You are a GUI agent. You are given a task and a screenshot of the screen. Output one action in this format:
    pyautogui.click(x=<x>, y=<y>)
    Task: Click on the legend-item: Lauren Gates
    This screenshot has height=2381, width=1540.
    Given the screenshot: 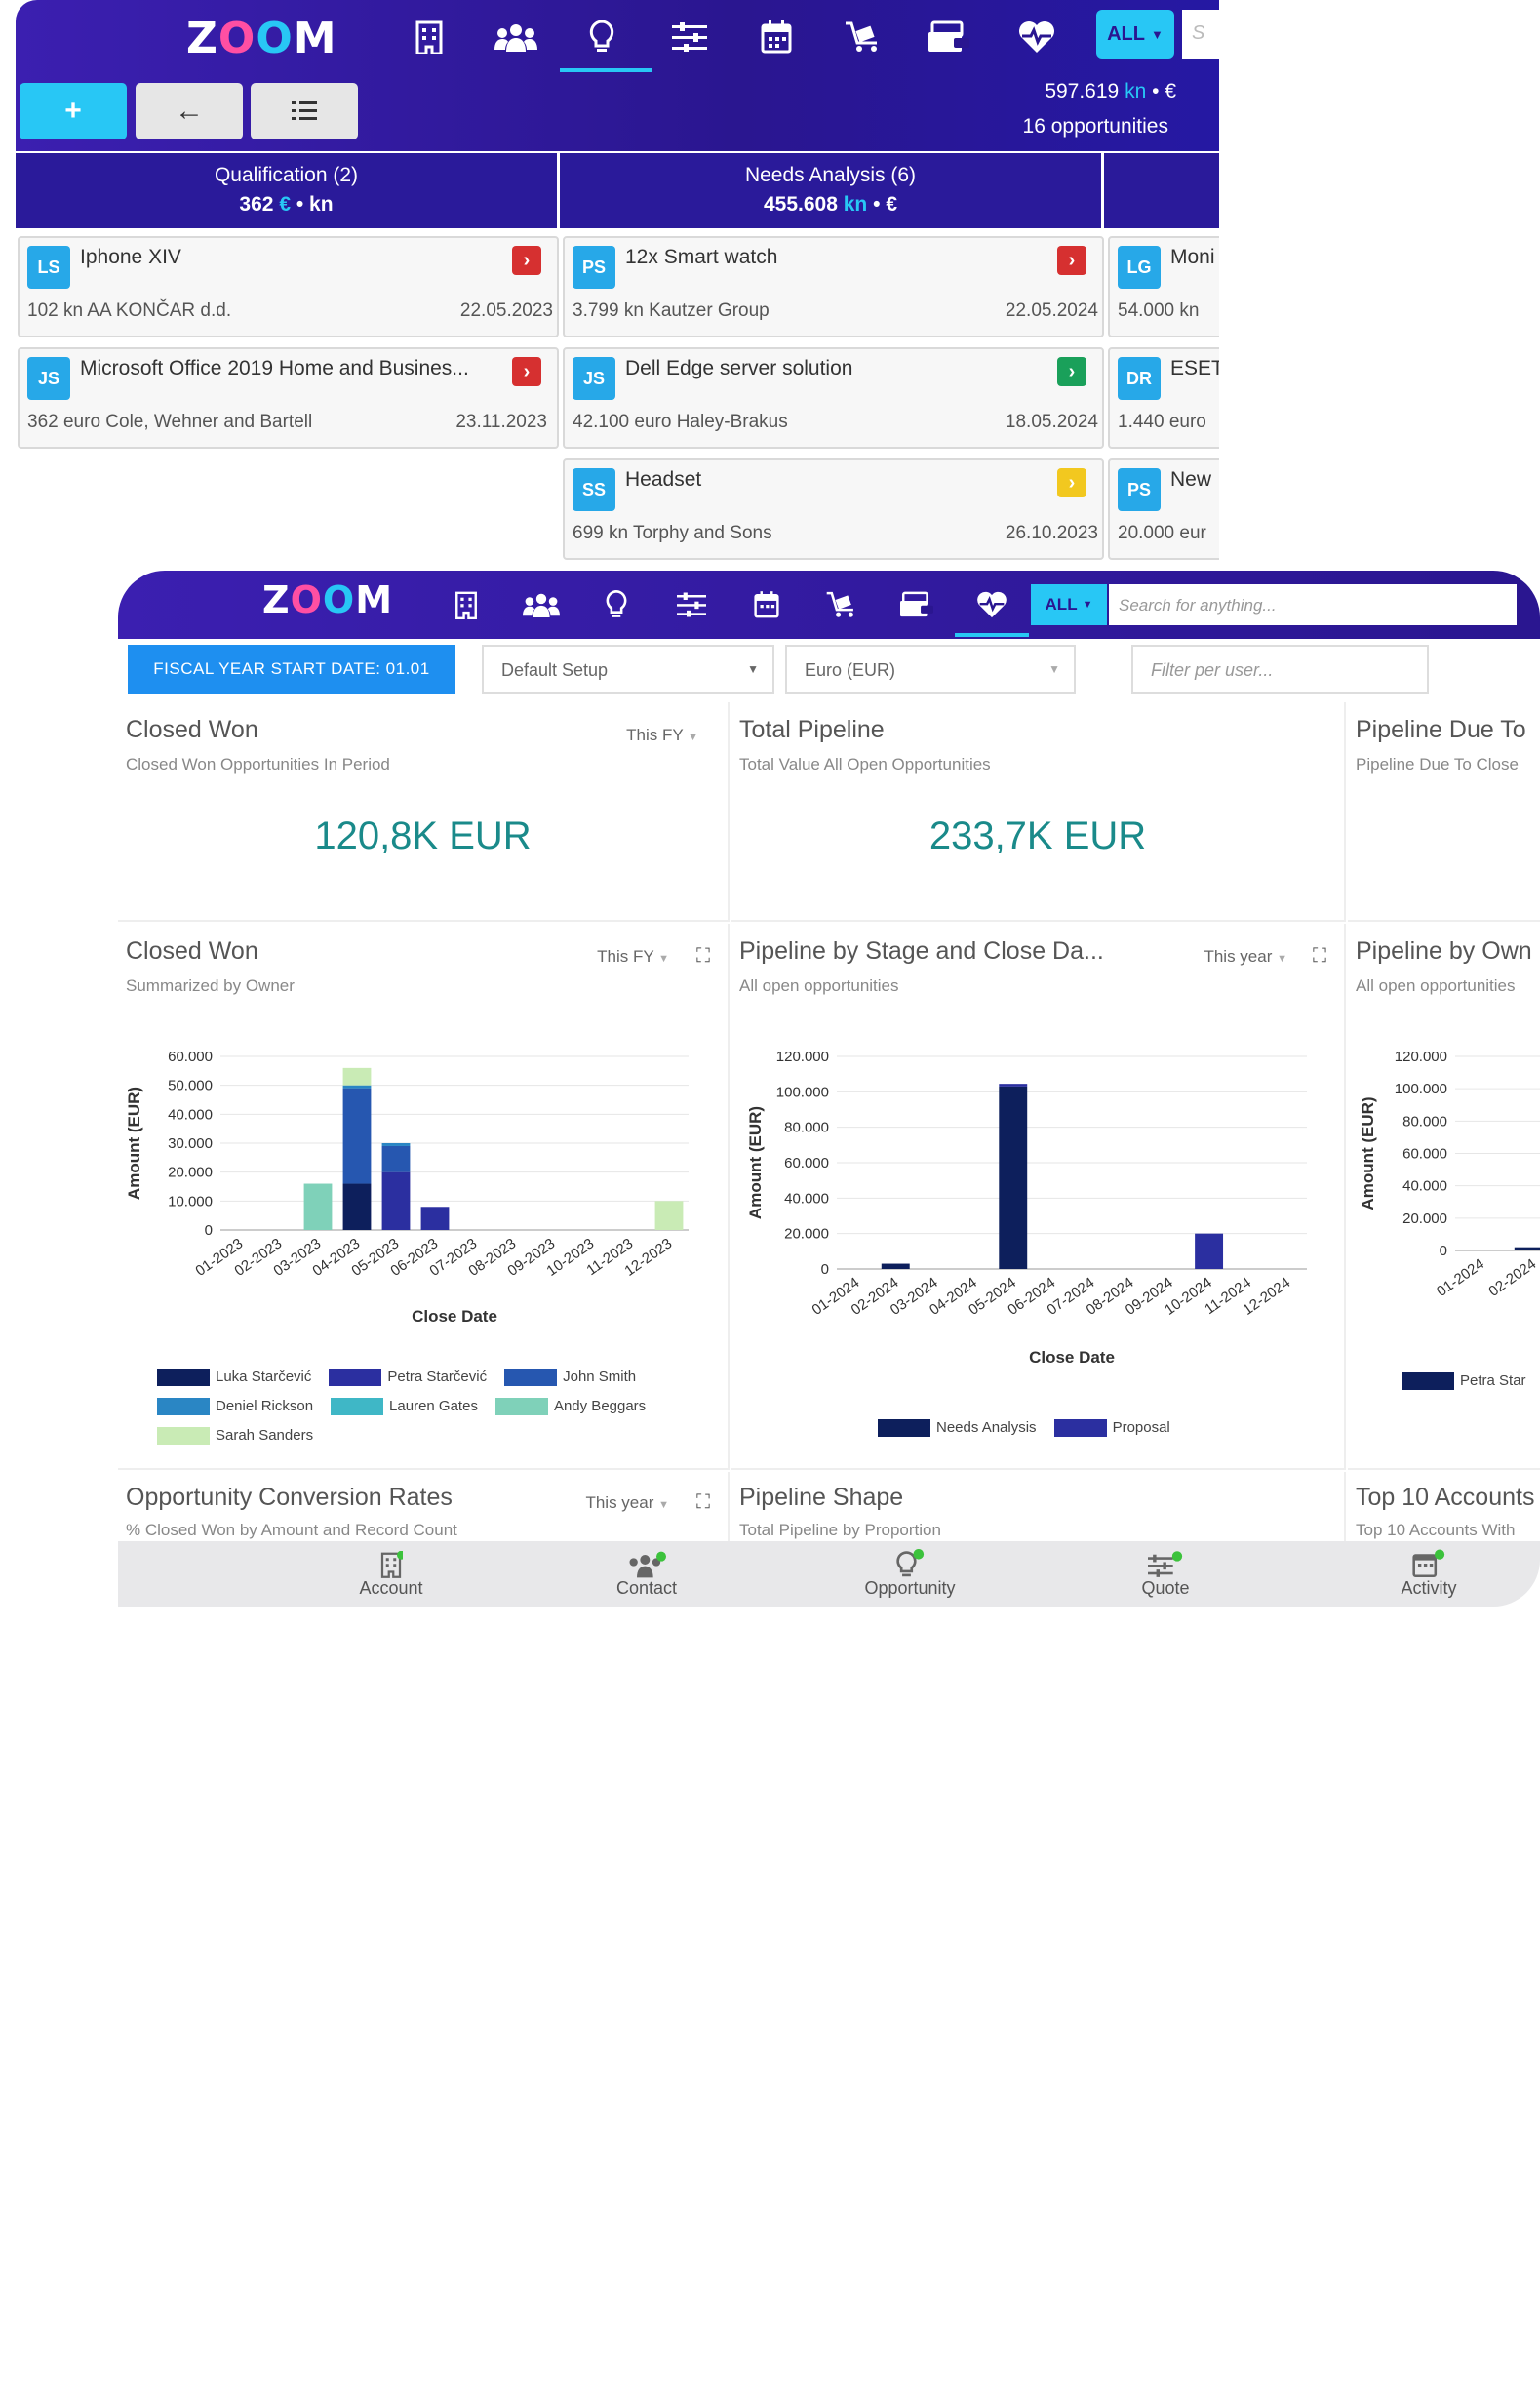 What is the action you would take?
    pyautogui.click(x=405, y=1406)
    